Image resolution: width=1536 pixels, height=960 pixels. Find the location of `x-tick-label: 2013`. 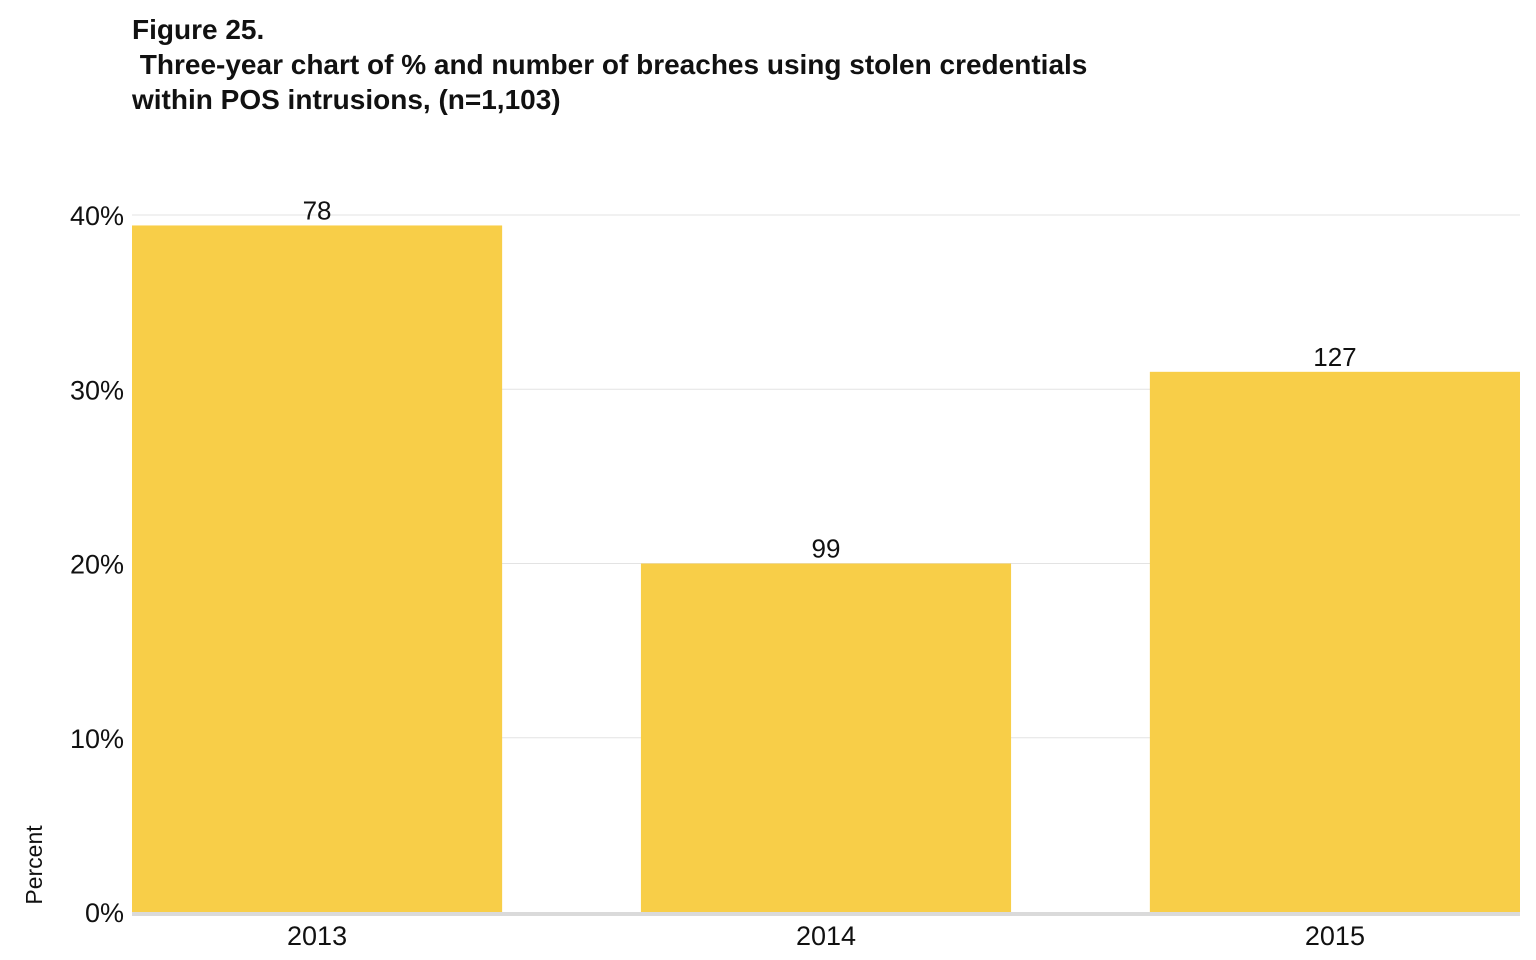

x-tick-label: 2013 is located at coordinates (317, 936).